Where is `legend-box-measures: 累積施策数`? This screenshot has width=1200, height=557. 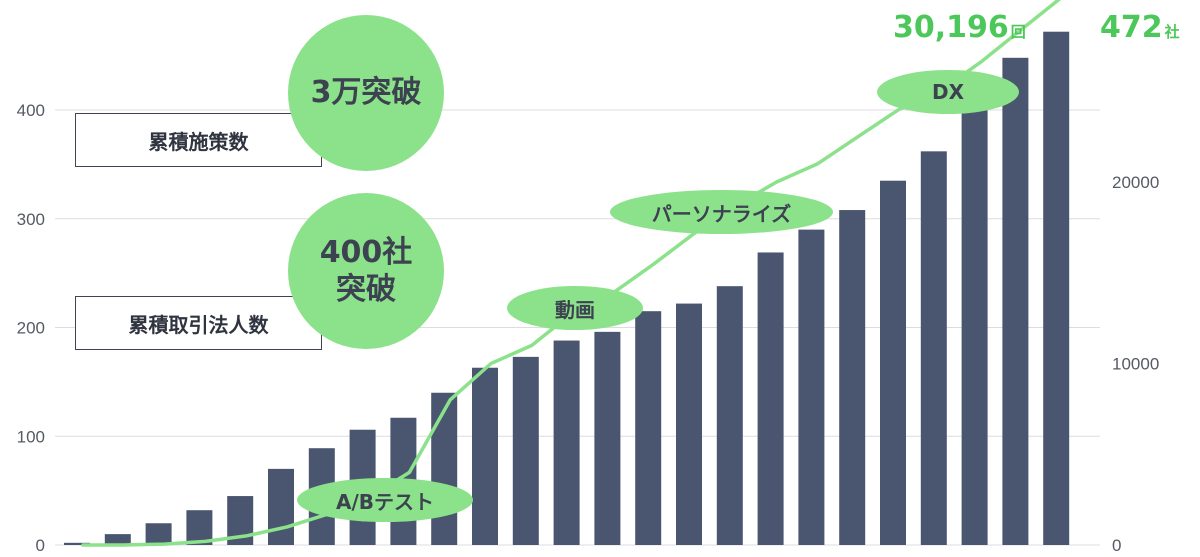 legend-box-measures: 累積施策数 is located at coordinates (198, 140).